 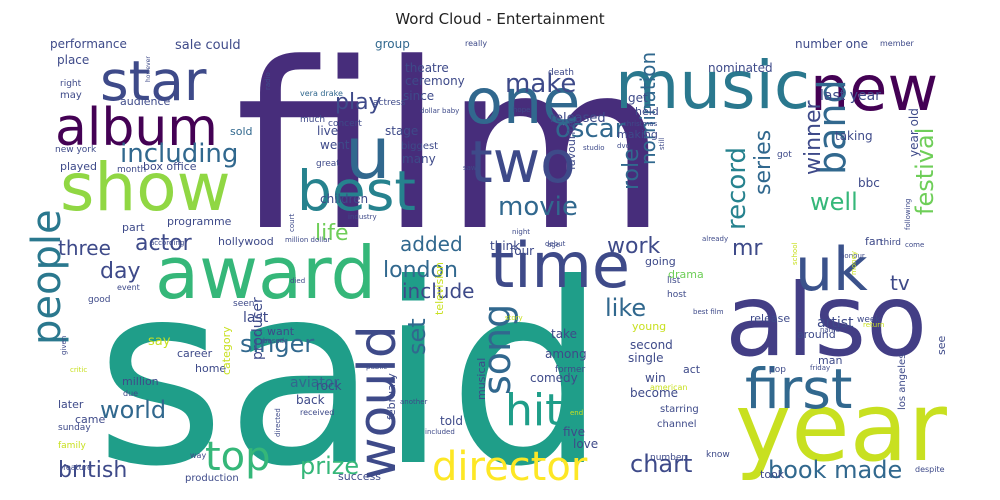 What do you see at coordinates (246, 241) in the screenshot?
I see `word-hollywood: hollywood` at bounding box center [246, 241].